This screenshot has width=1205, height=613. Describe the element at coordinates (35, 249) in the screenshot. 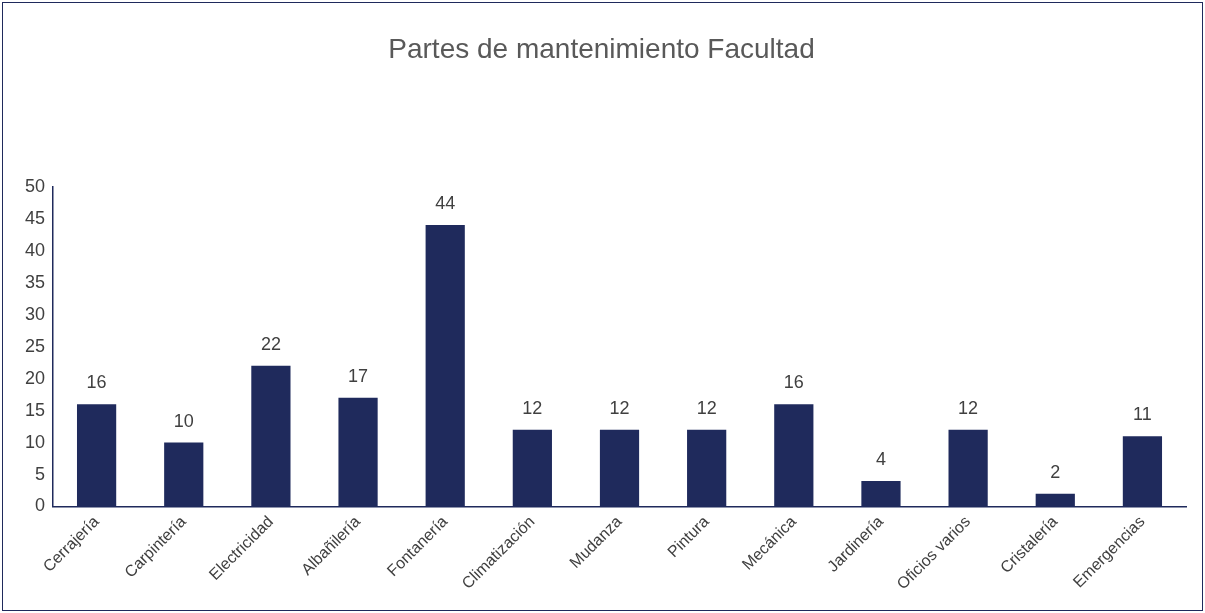

I see `y-tick-label: 40` at that location.